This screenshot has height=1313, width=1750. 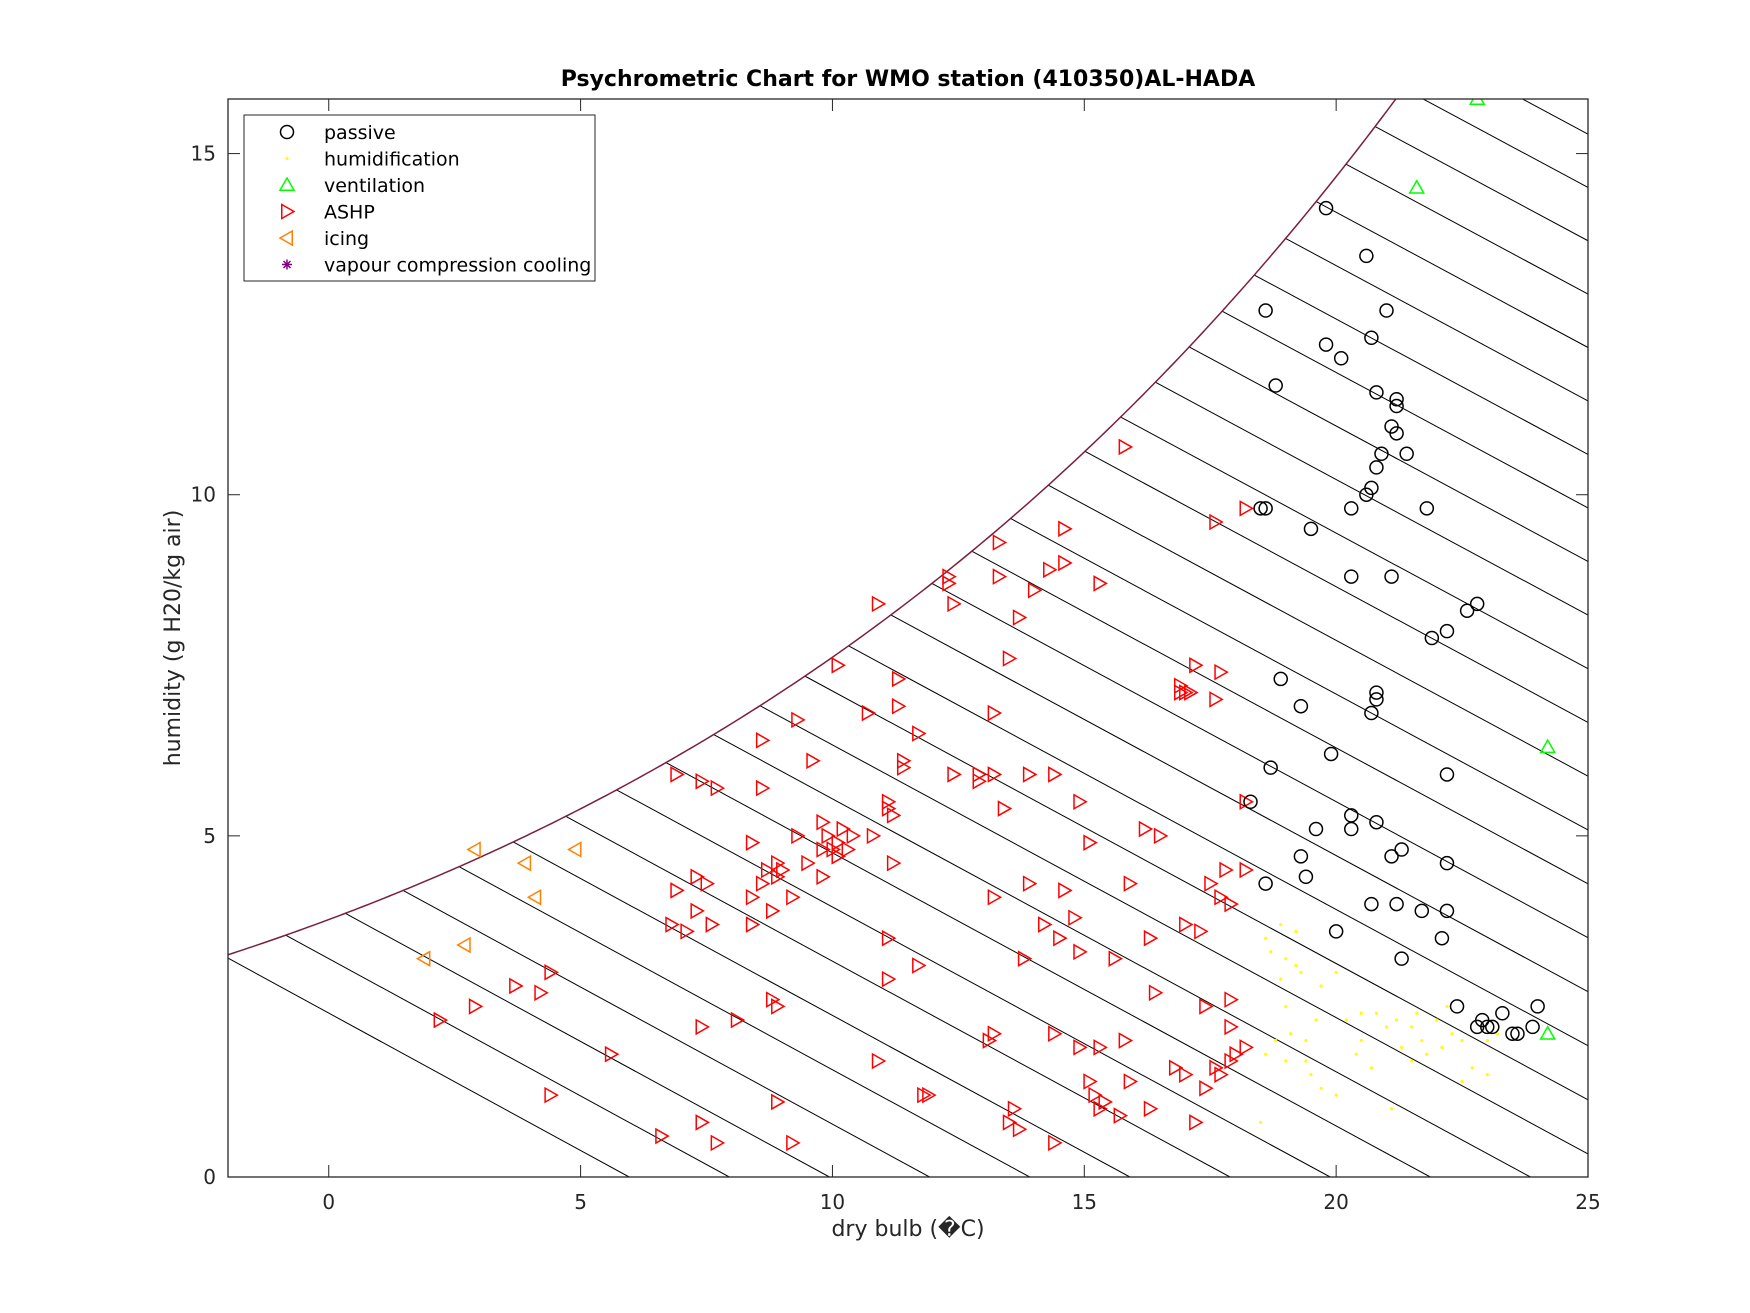 I want to click on legend-label: vapour compression cooling, so click(x=457, y=266).